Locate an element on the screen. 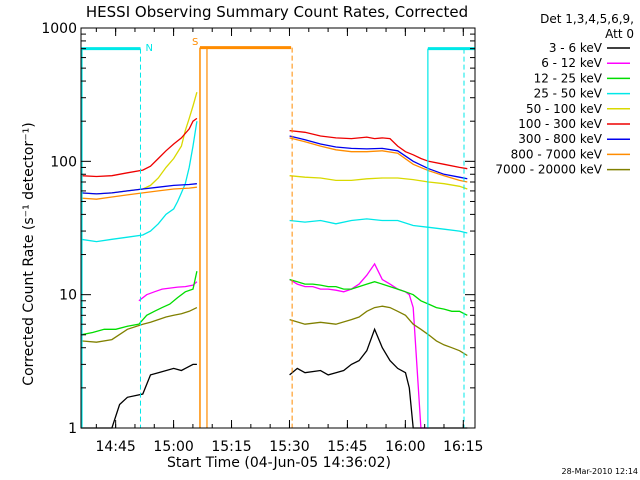  footer-date: 28-Mar-2010 12:14 is located at coordinates (600, 471).